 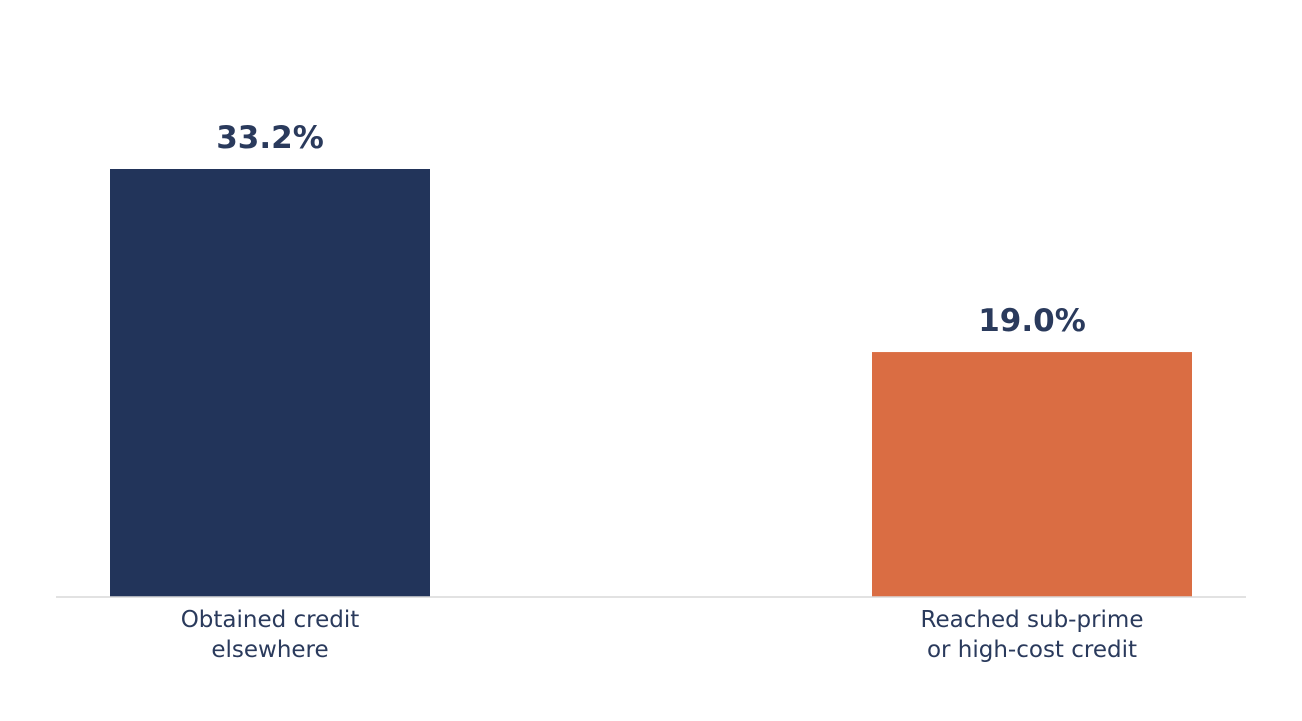 I want to click on category-label-1: Obtained credit elsewhere, so click(x=270, y=635).